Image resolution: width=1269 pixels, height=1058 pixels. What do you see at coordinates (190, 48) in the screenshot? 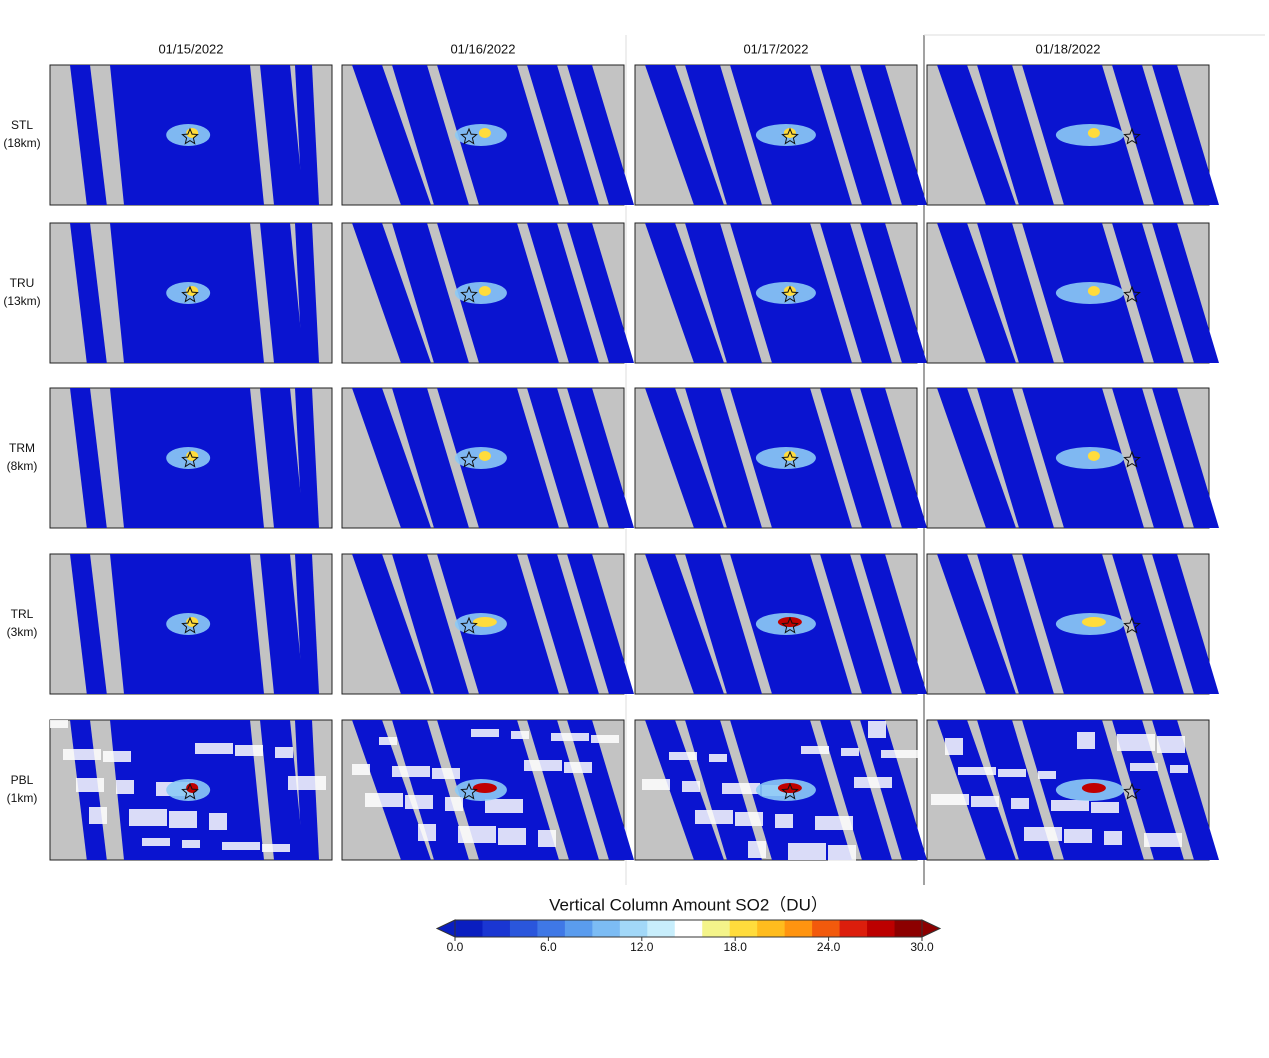
I see `column-header: 01/15/2022` at bounding box center [190, 48].